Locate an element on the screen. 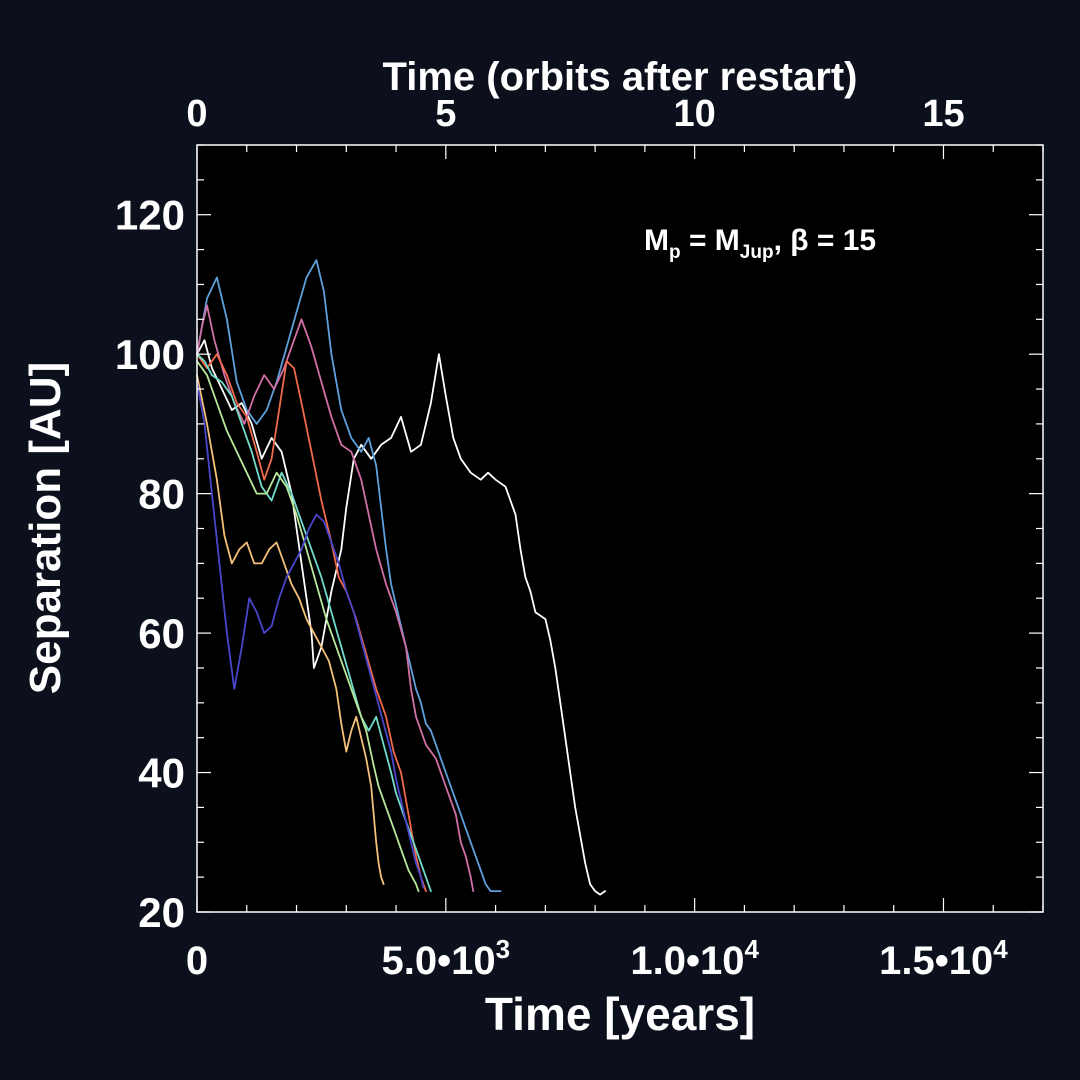  top-x-tick-label: 15 is located at coordinates (943, 114).